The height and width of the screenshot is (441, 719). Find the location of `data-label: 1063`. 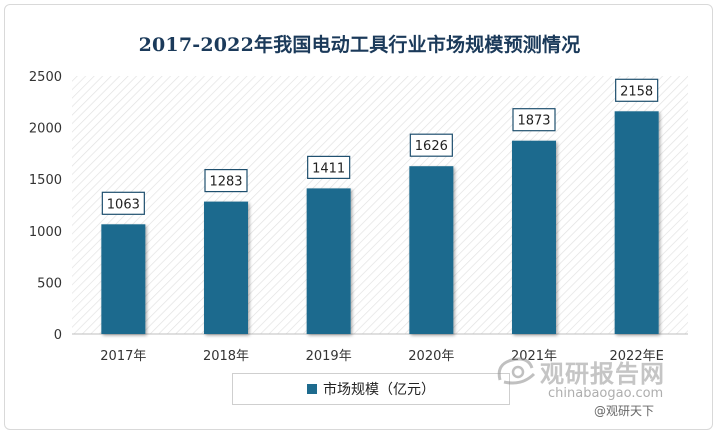

data-label: 1063 is located at coordinates (123, 204).